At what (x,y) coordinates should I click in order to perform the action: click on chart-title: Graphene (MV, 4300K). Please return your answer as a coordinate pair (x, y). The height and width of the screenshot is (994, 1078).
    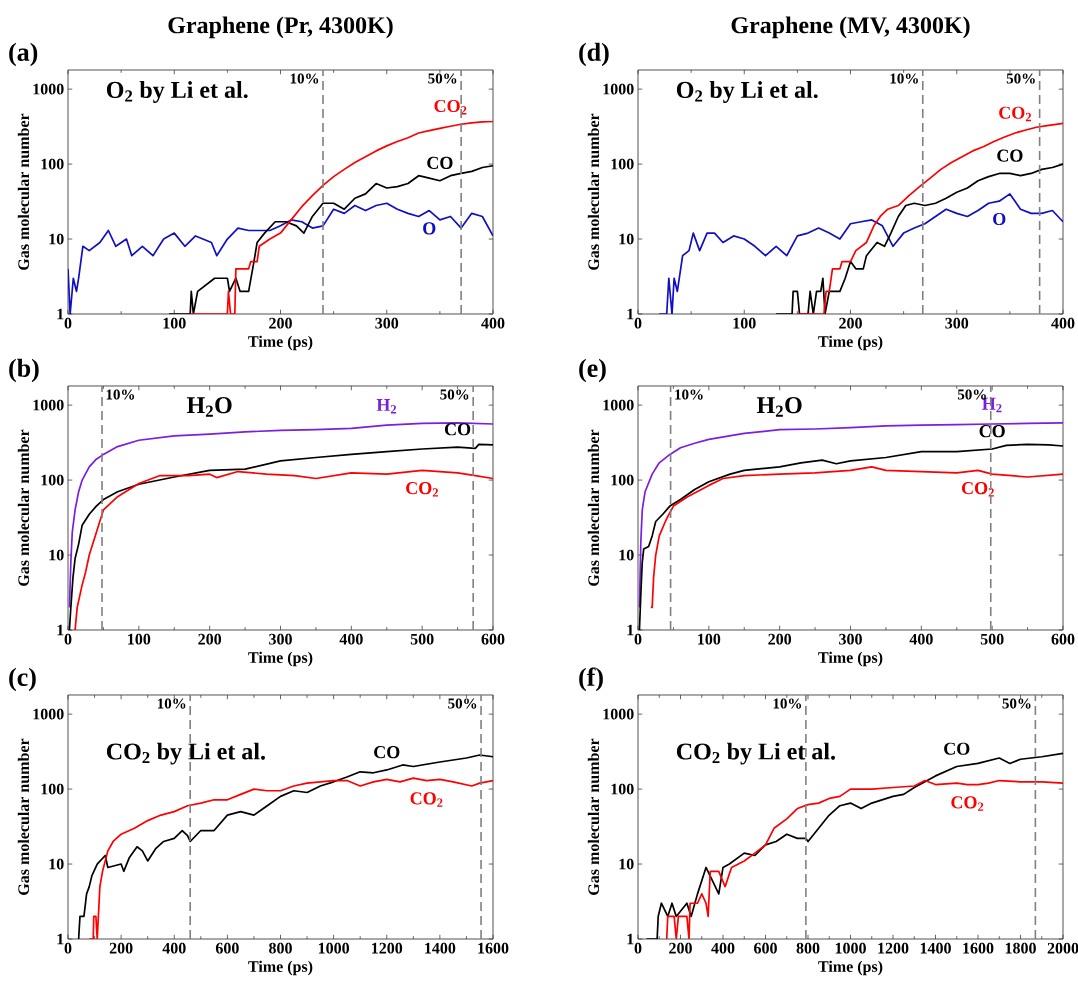
    Looking at the image, I should click on (850, 27).